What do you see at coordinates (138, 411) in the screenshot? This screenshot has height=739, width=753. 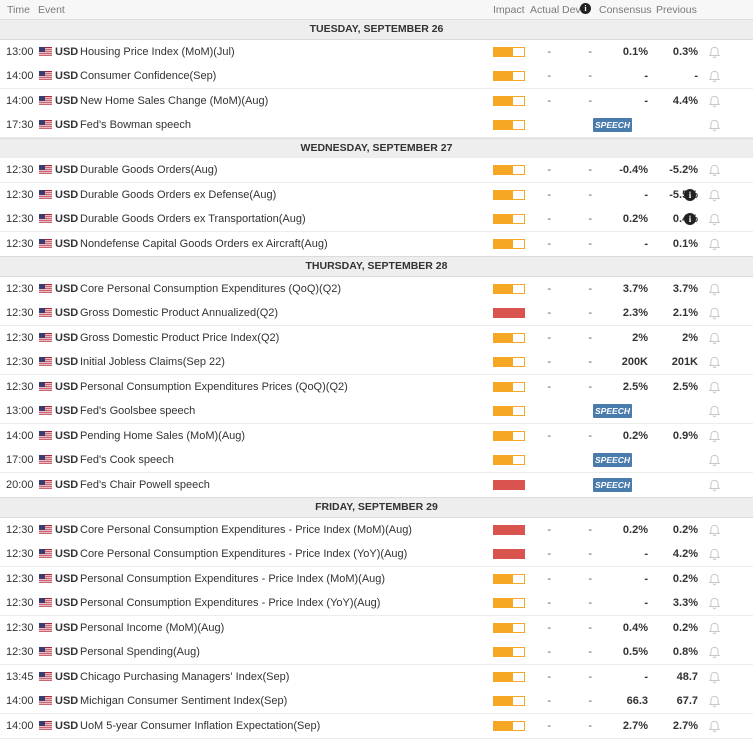 I see `event-name: Fed's Goolsbee speech` at bounding box center [138, 411].